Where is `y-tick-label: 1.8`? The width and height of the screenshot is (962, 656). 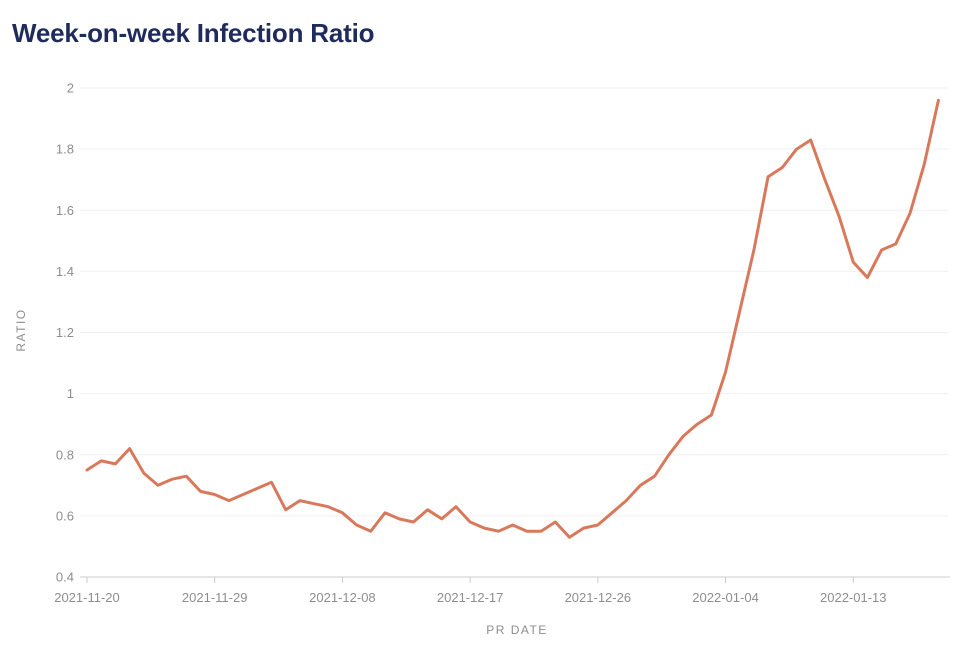
y-tick-label: 1.8 is located at coordinates (65, 149).